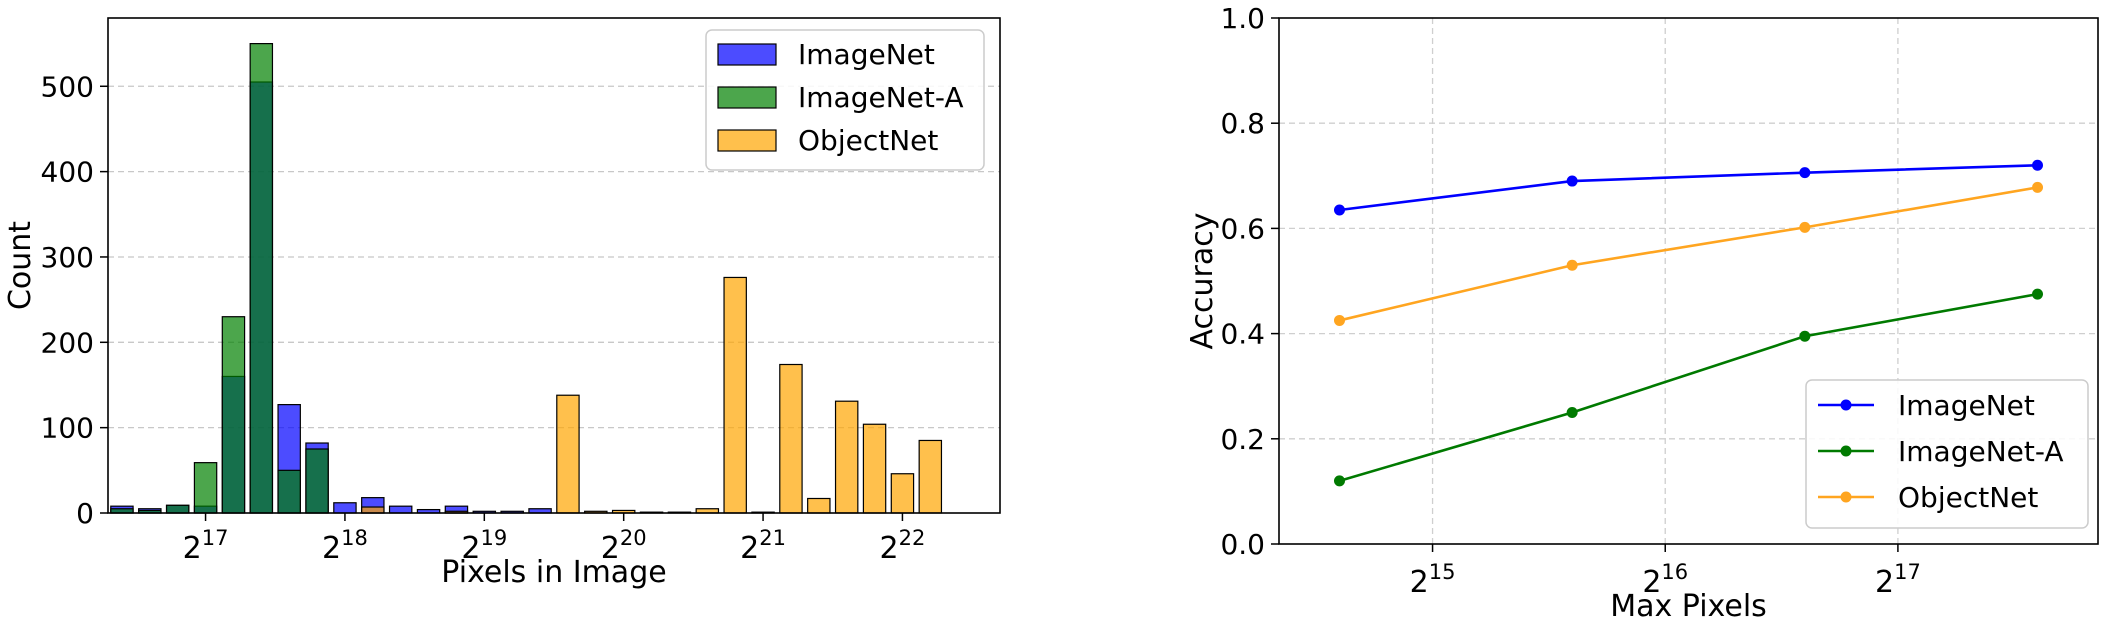  What do you see at coordinates (763, 546) in the screenshot?
I see `x-tick-label: 221` at bounding box center [763, 546].